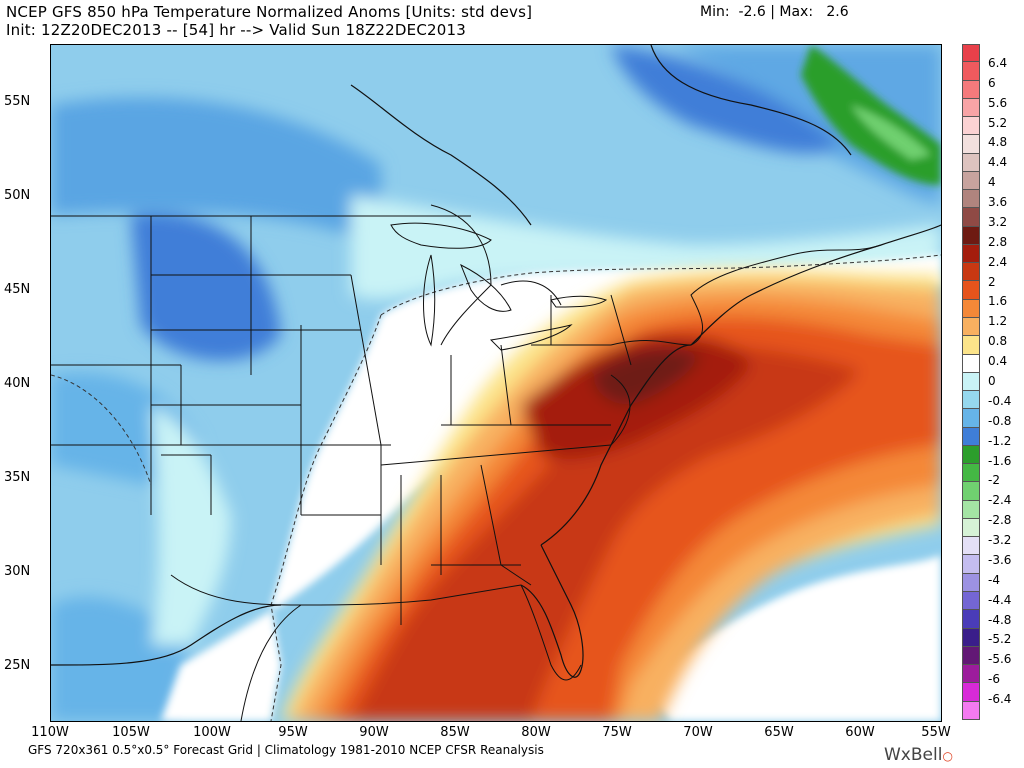  Describe the element at coordinates (998, 122) in the screenshot. I see `colorbar-label: 5.2` at that location.